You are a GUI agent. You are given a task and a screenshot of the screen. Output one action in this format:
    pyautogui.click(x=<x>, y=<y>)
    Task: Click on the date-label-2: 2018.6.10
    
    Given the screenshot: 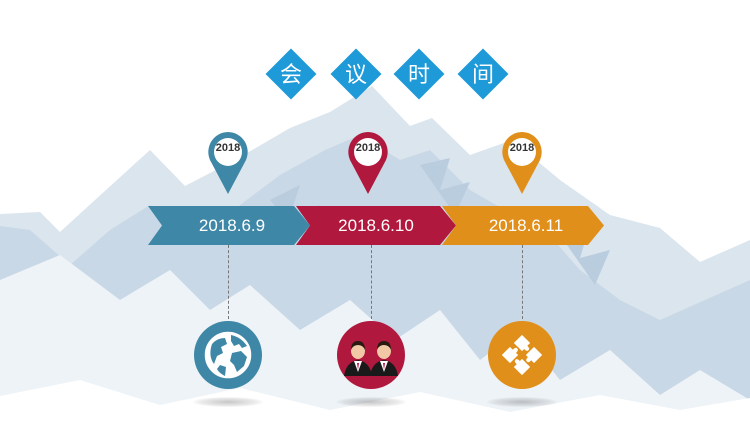 What is the action you would take?
    pyautogui.click(x=376, y=225)
    